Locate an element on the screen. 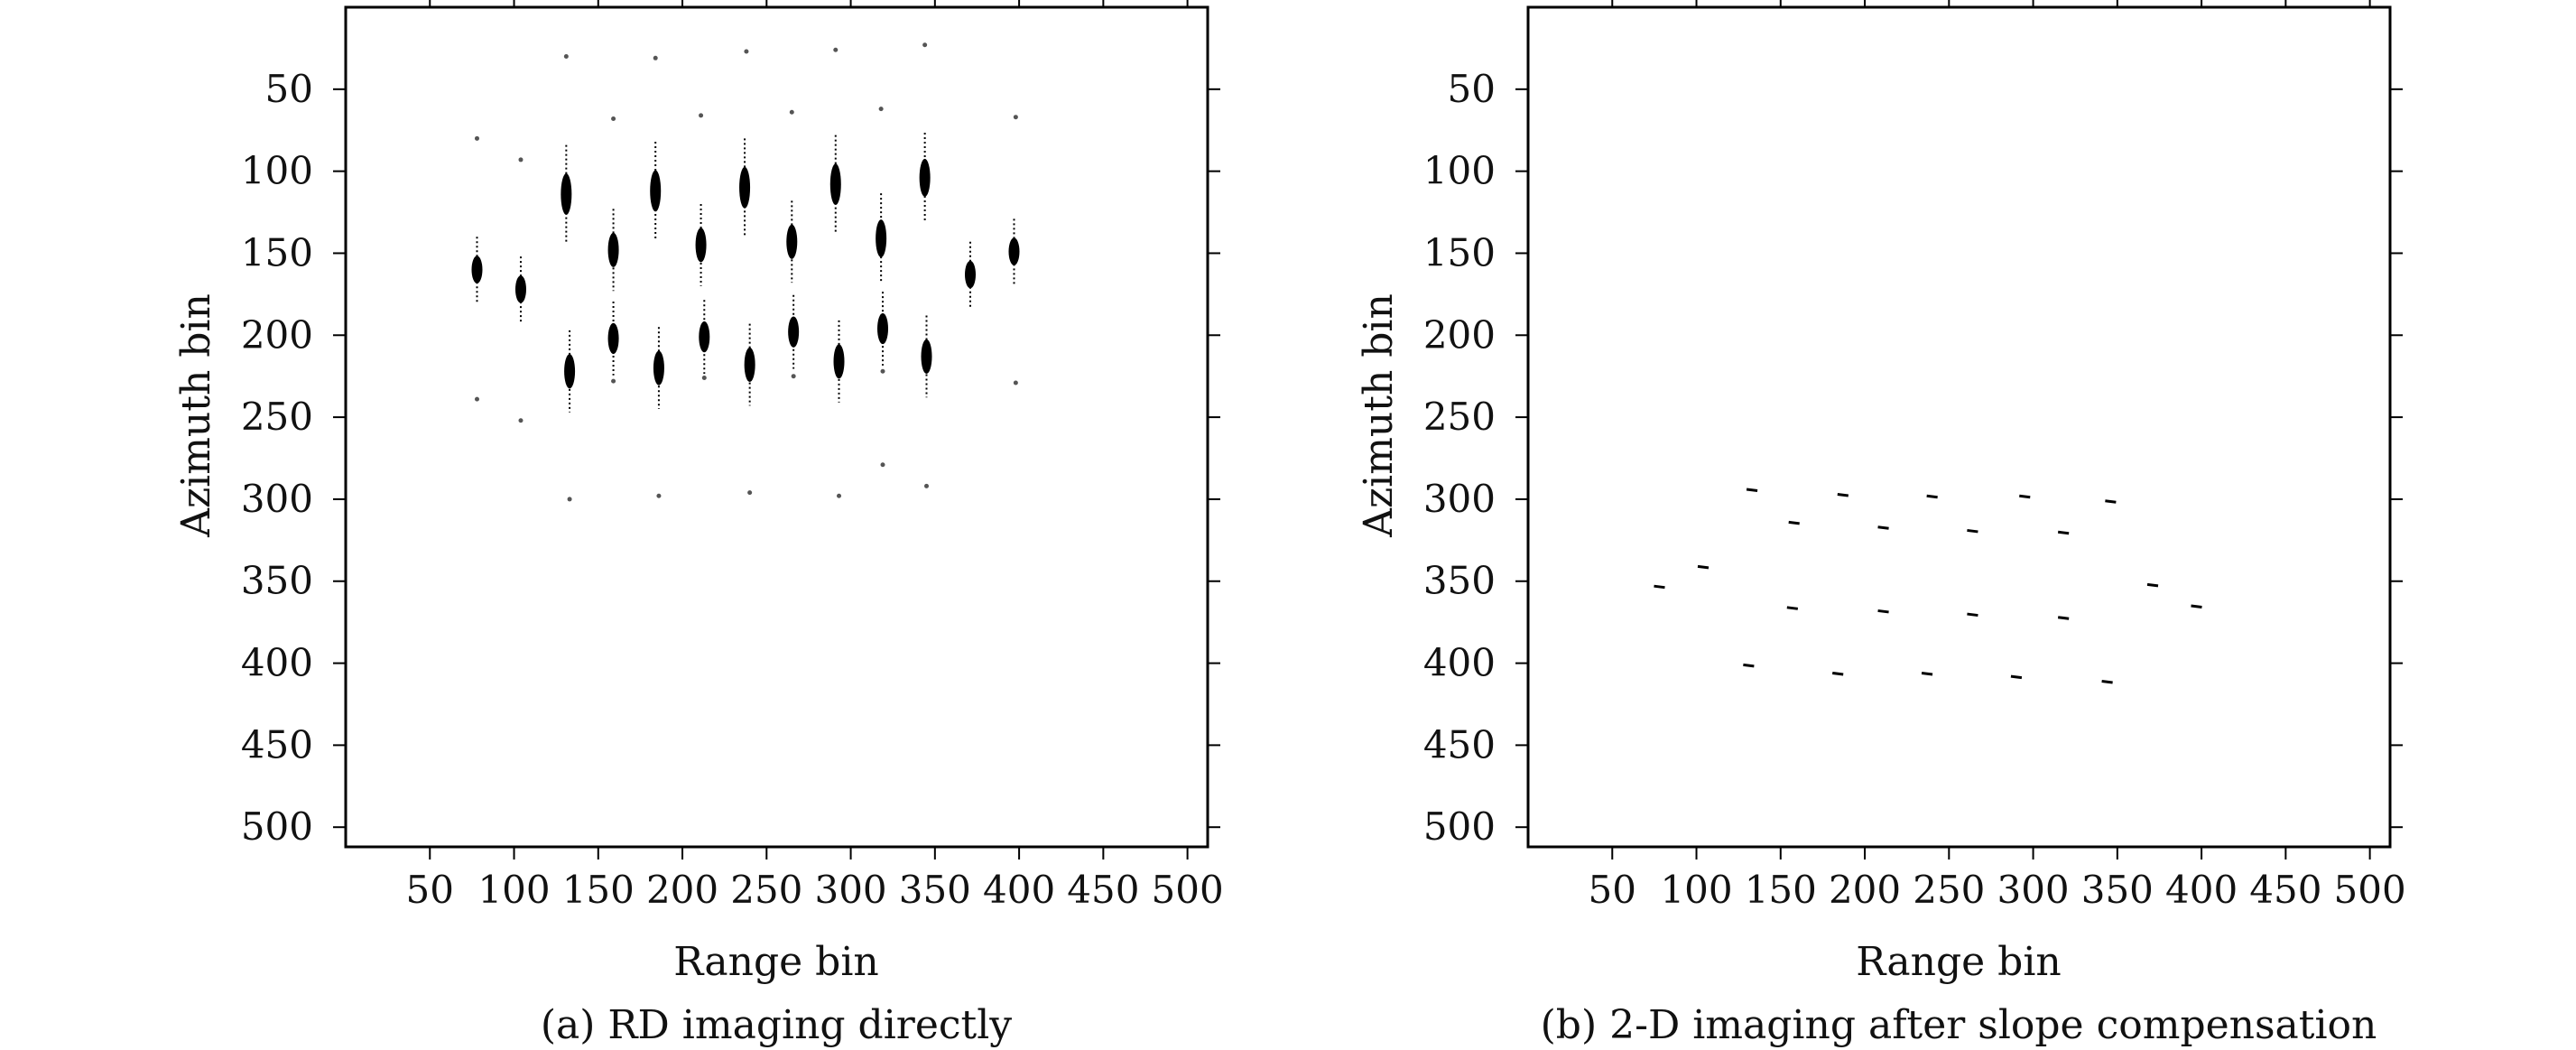 This screenshot has height=1050, width=2576. x-tick-label: 100 is located at coordinates (1696, 890).